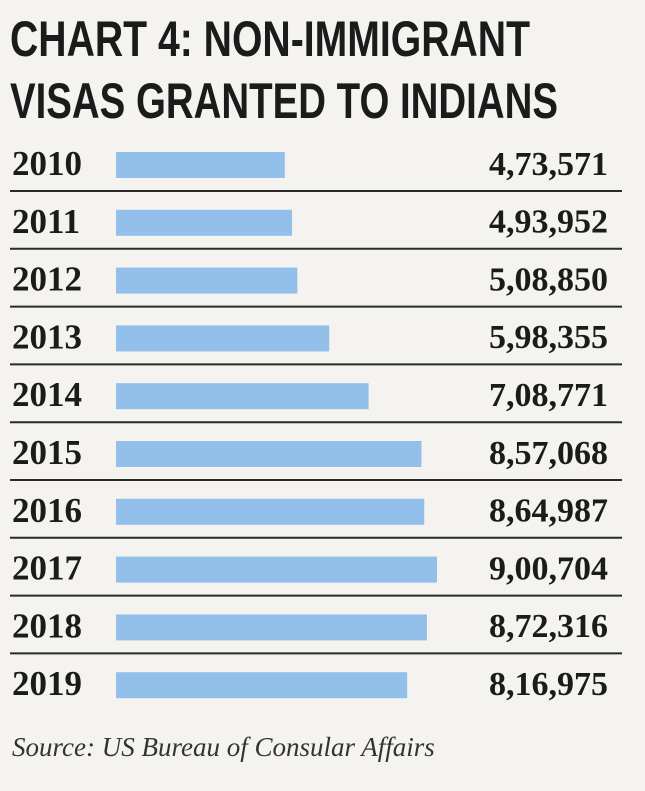 The width and height of the screenshot is (645, 791). I want to click on value-label: 4,93,952, so click(548, 222).